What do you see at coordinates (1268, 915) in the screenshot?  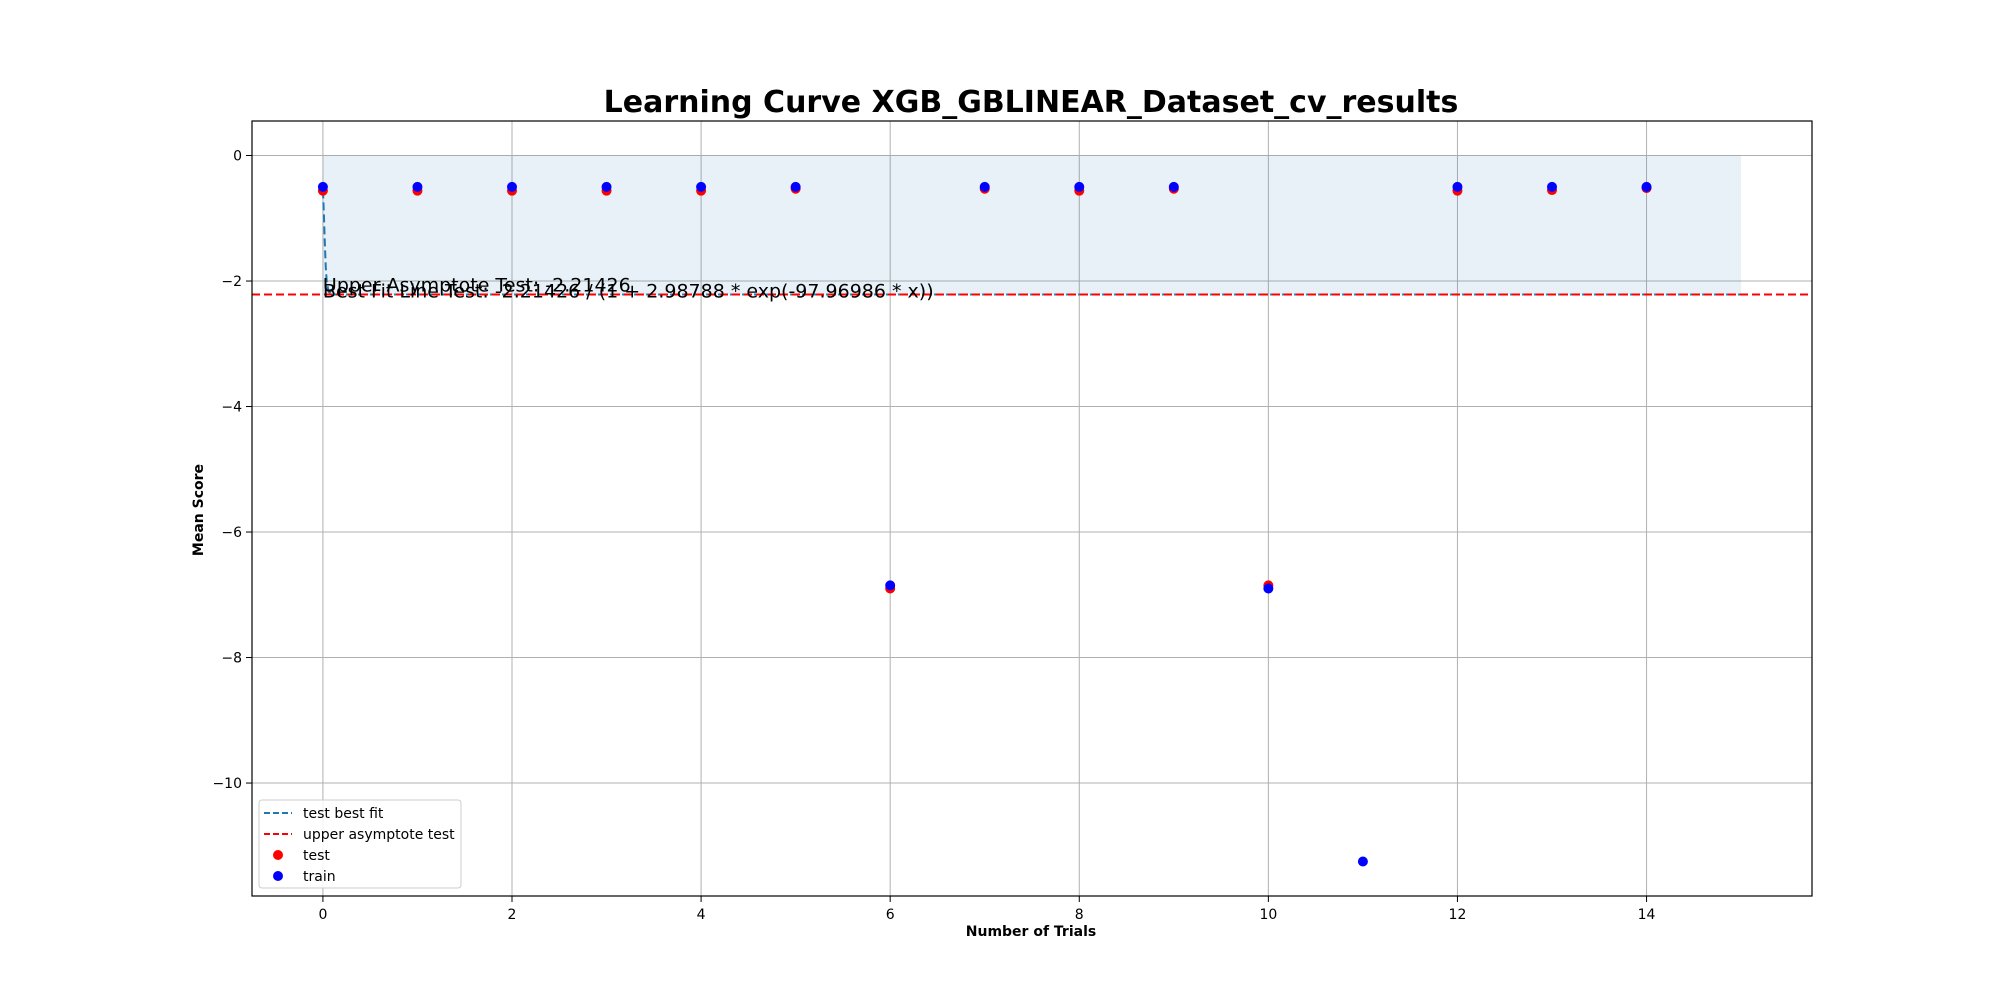 I see `x-tick-label: 10` at bounding box center [1268, 915].